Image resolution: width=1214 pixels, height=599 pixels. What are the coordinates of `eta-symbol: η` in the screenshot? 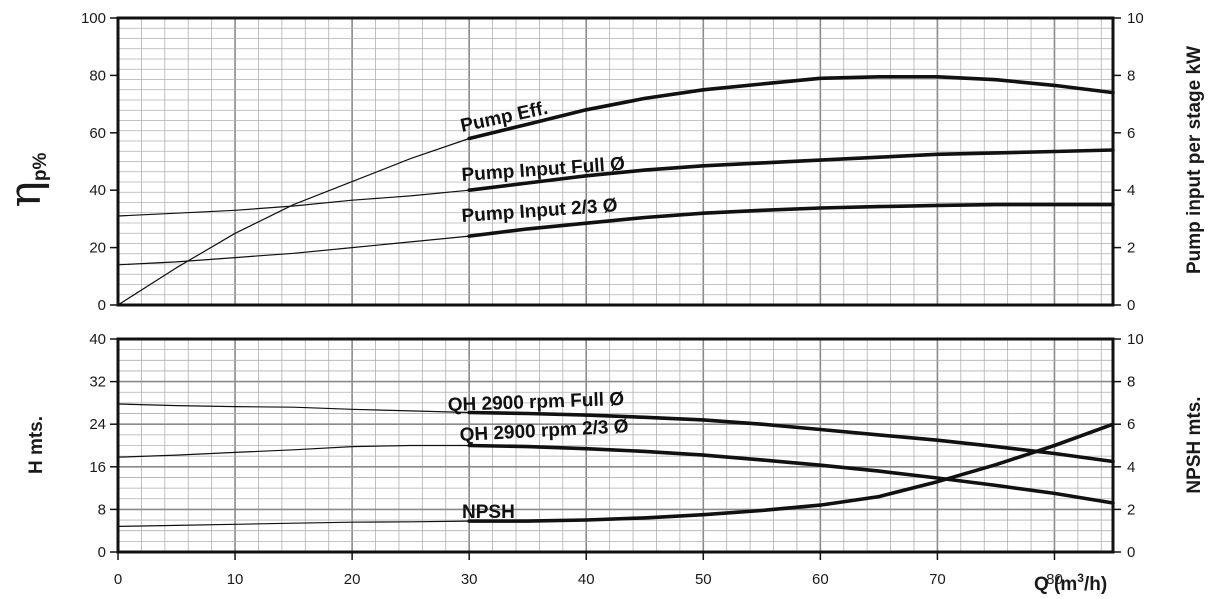 It's located at (25, 194).